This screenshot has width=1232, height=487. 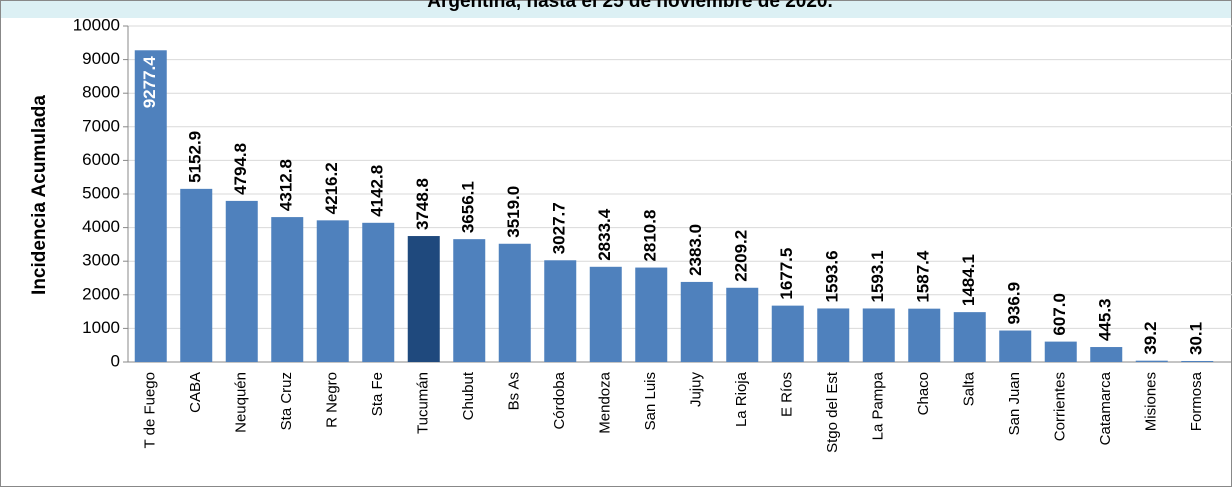 What do you see at coordinates (1196, 338) in the screenshot?
I see `value-label: 30.1` at bounding box center [1196, 338].